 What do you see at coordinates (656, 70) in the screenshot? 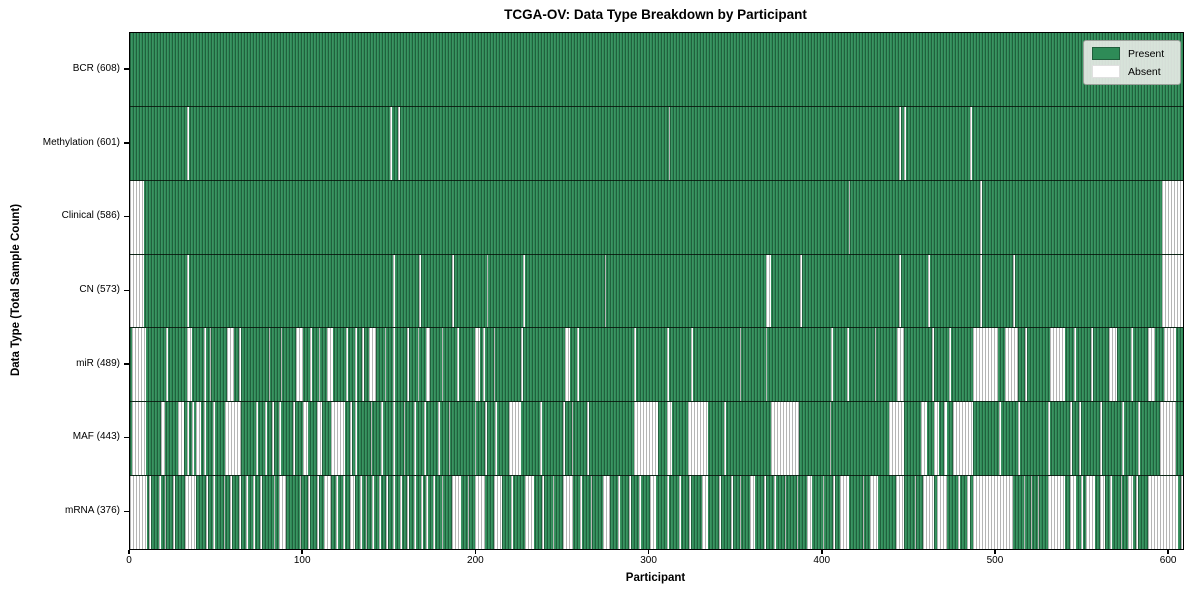
I see `heatmap-row-BCR` at bounding box center [656, 70].